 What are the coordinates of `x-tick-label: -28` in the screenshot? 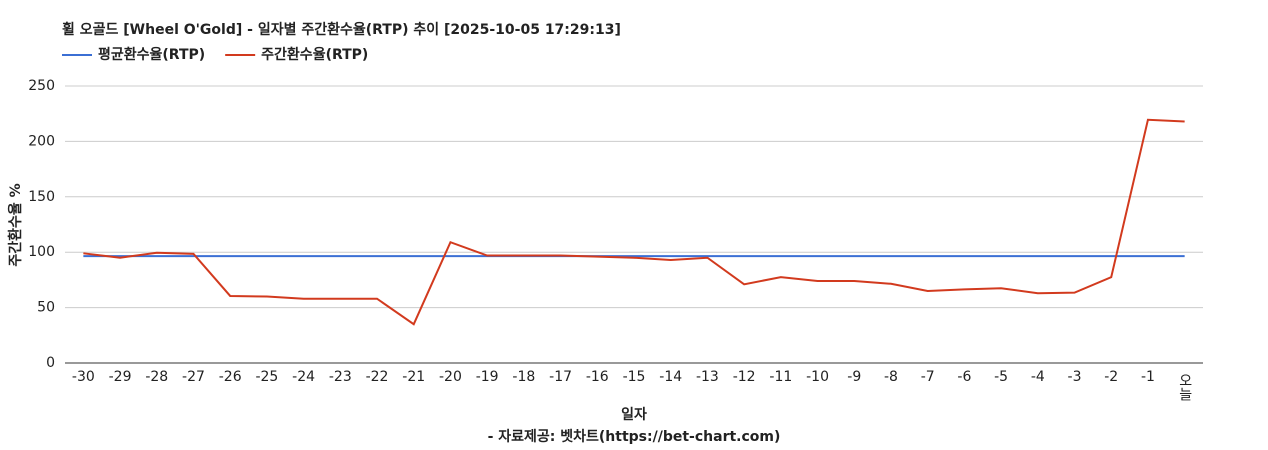 It's located at (156, 377).